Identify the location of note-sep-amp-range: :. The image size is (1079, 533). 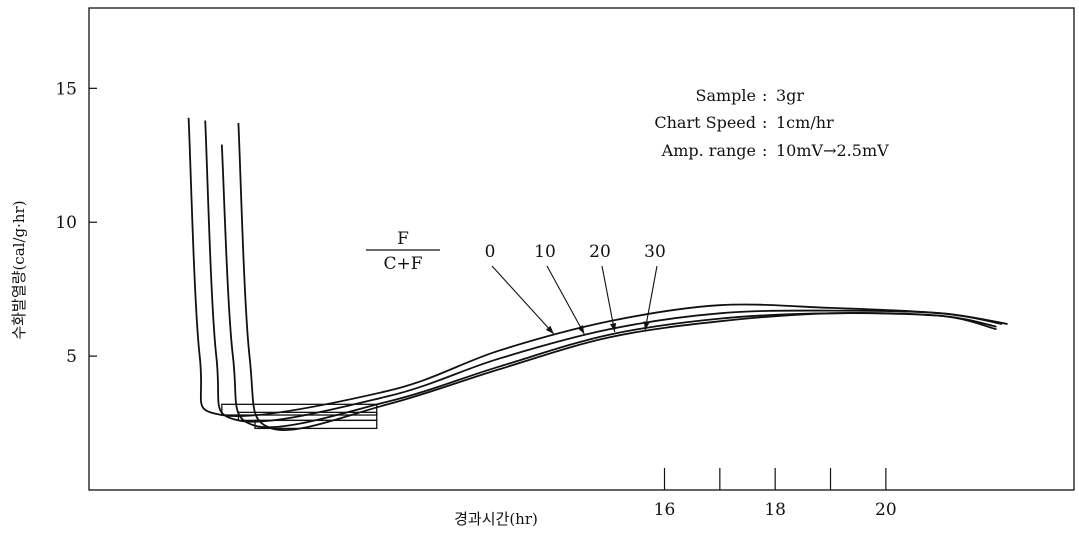
(764, 150).